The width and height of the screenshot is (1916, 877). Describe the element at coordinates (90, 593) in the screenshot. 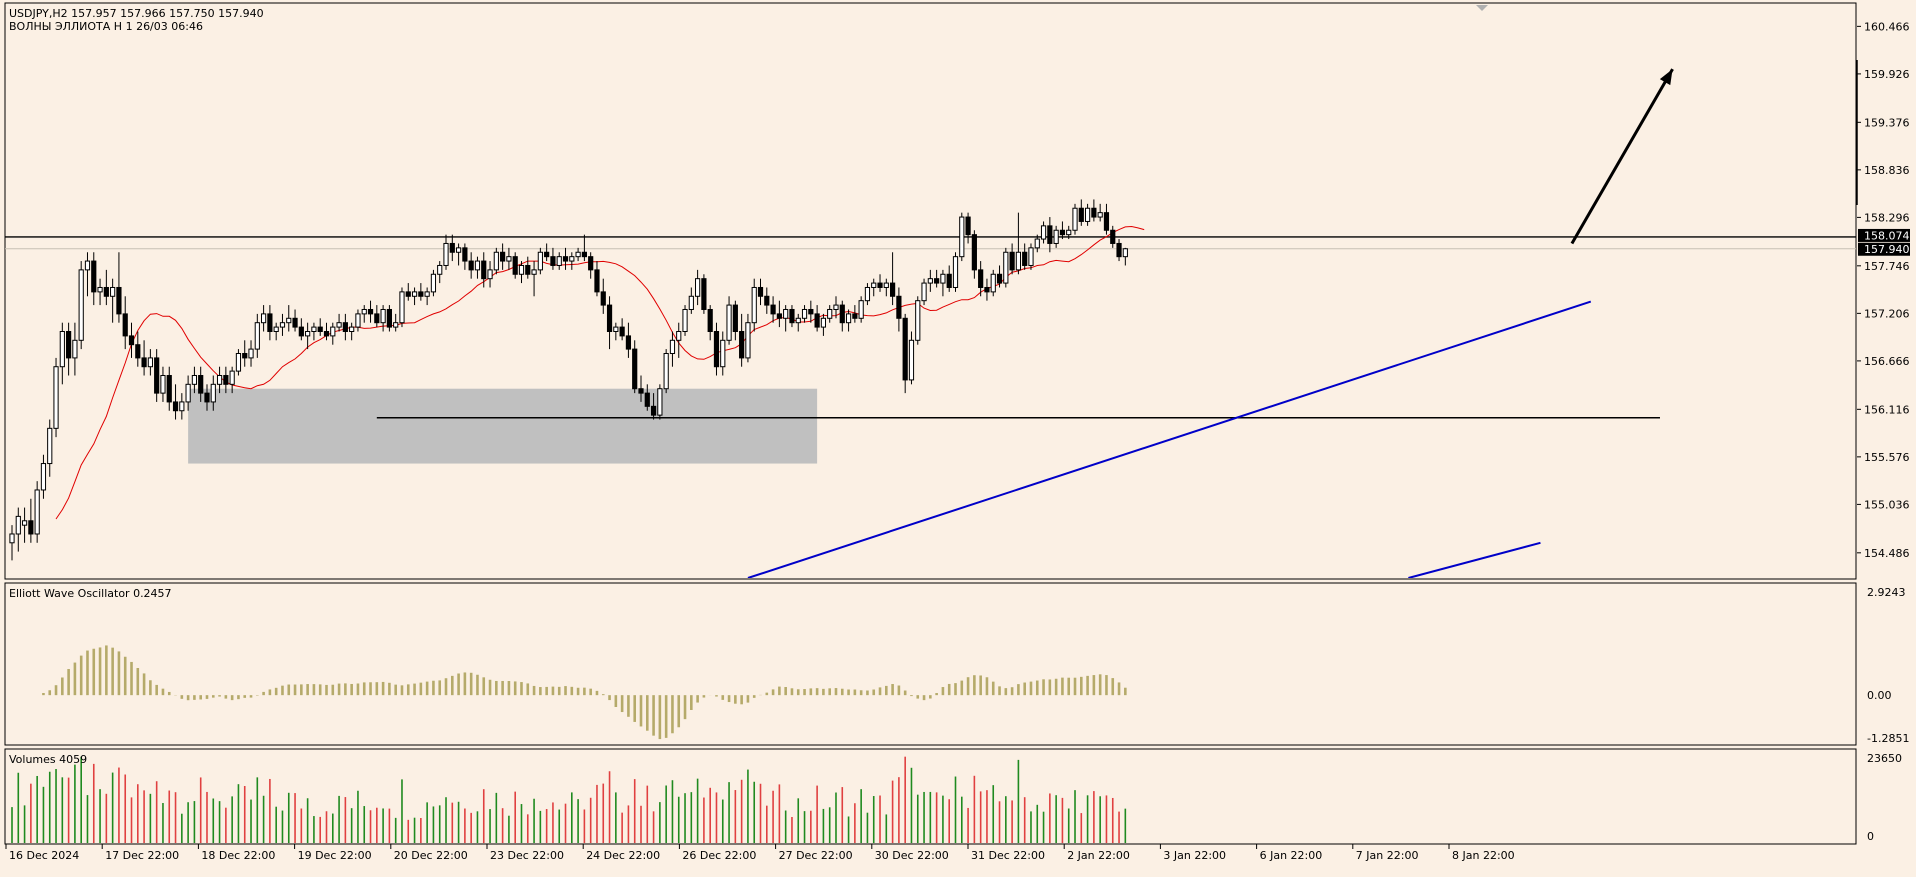

I see `oscillator-title: Elliott Wave Oscillator 0.2457` at that location.